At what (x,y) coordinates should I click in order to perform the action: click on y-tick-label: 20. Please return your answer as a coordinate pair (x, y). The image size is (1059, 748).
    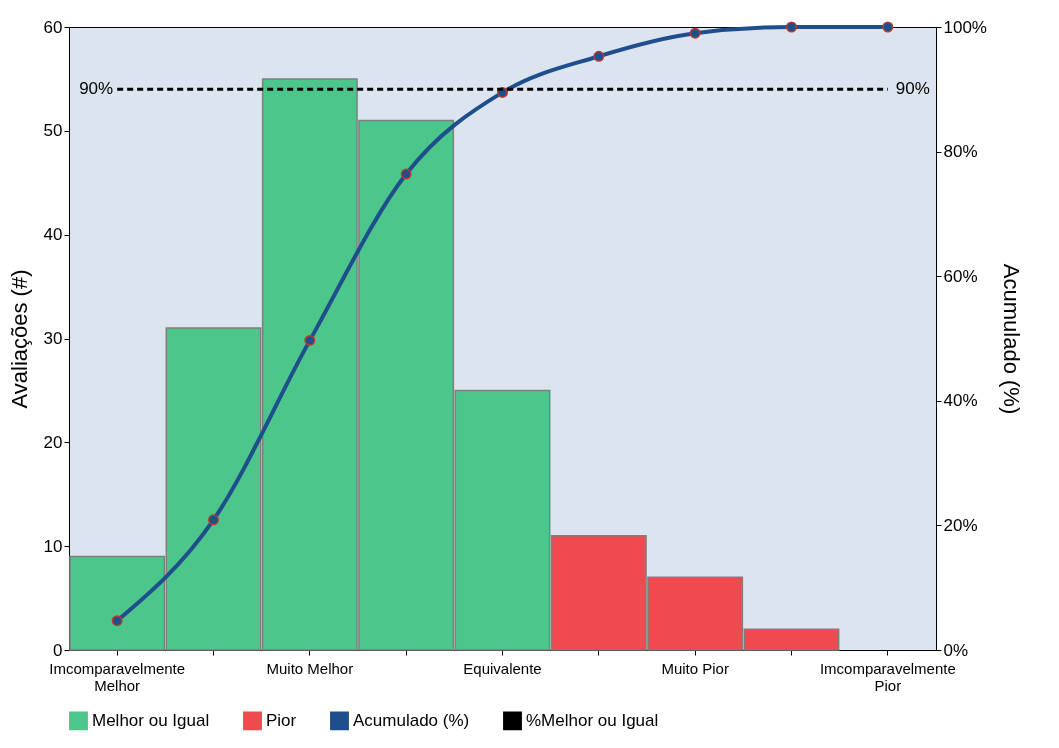
    Looking at the image, I should click on (53, 442).